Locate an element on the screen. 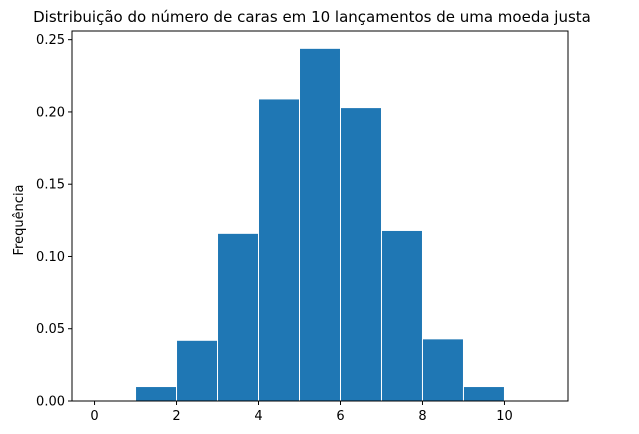 This screenshot has height=434, width=639. y-axis-label: Frequência is located at coordinates (19, 219).